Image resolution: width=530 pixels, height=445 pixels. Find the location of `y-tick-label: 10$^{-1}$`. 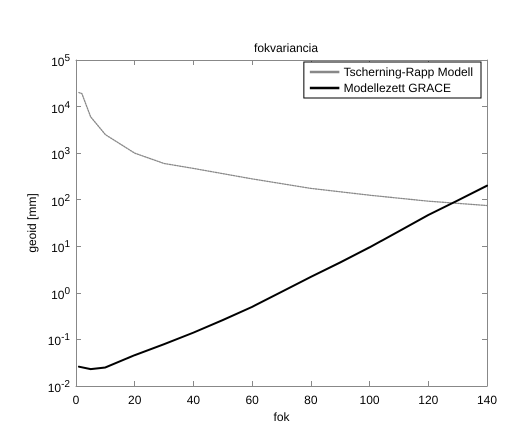

y-tick-label: 10$^{-1}$ is located at coordinates (59, 340).